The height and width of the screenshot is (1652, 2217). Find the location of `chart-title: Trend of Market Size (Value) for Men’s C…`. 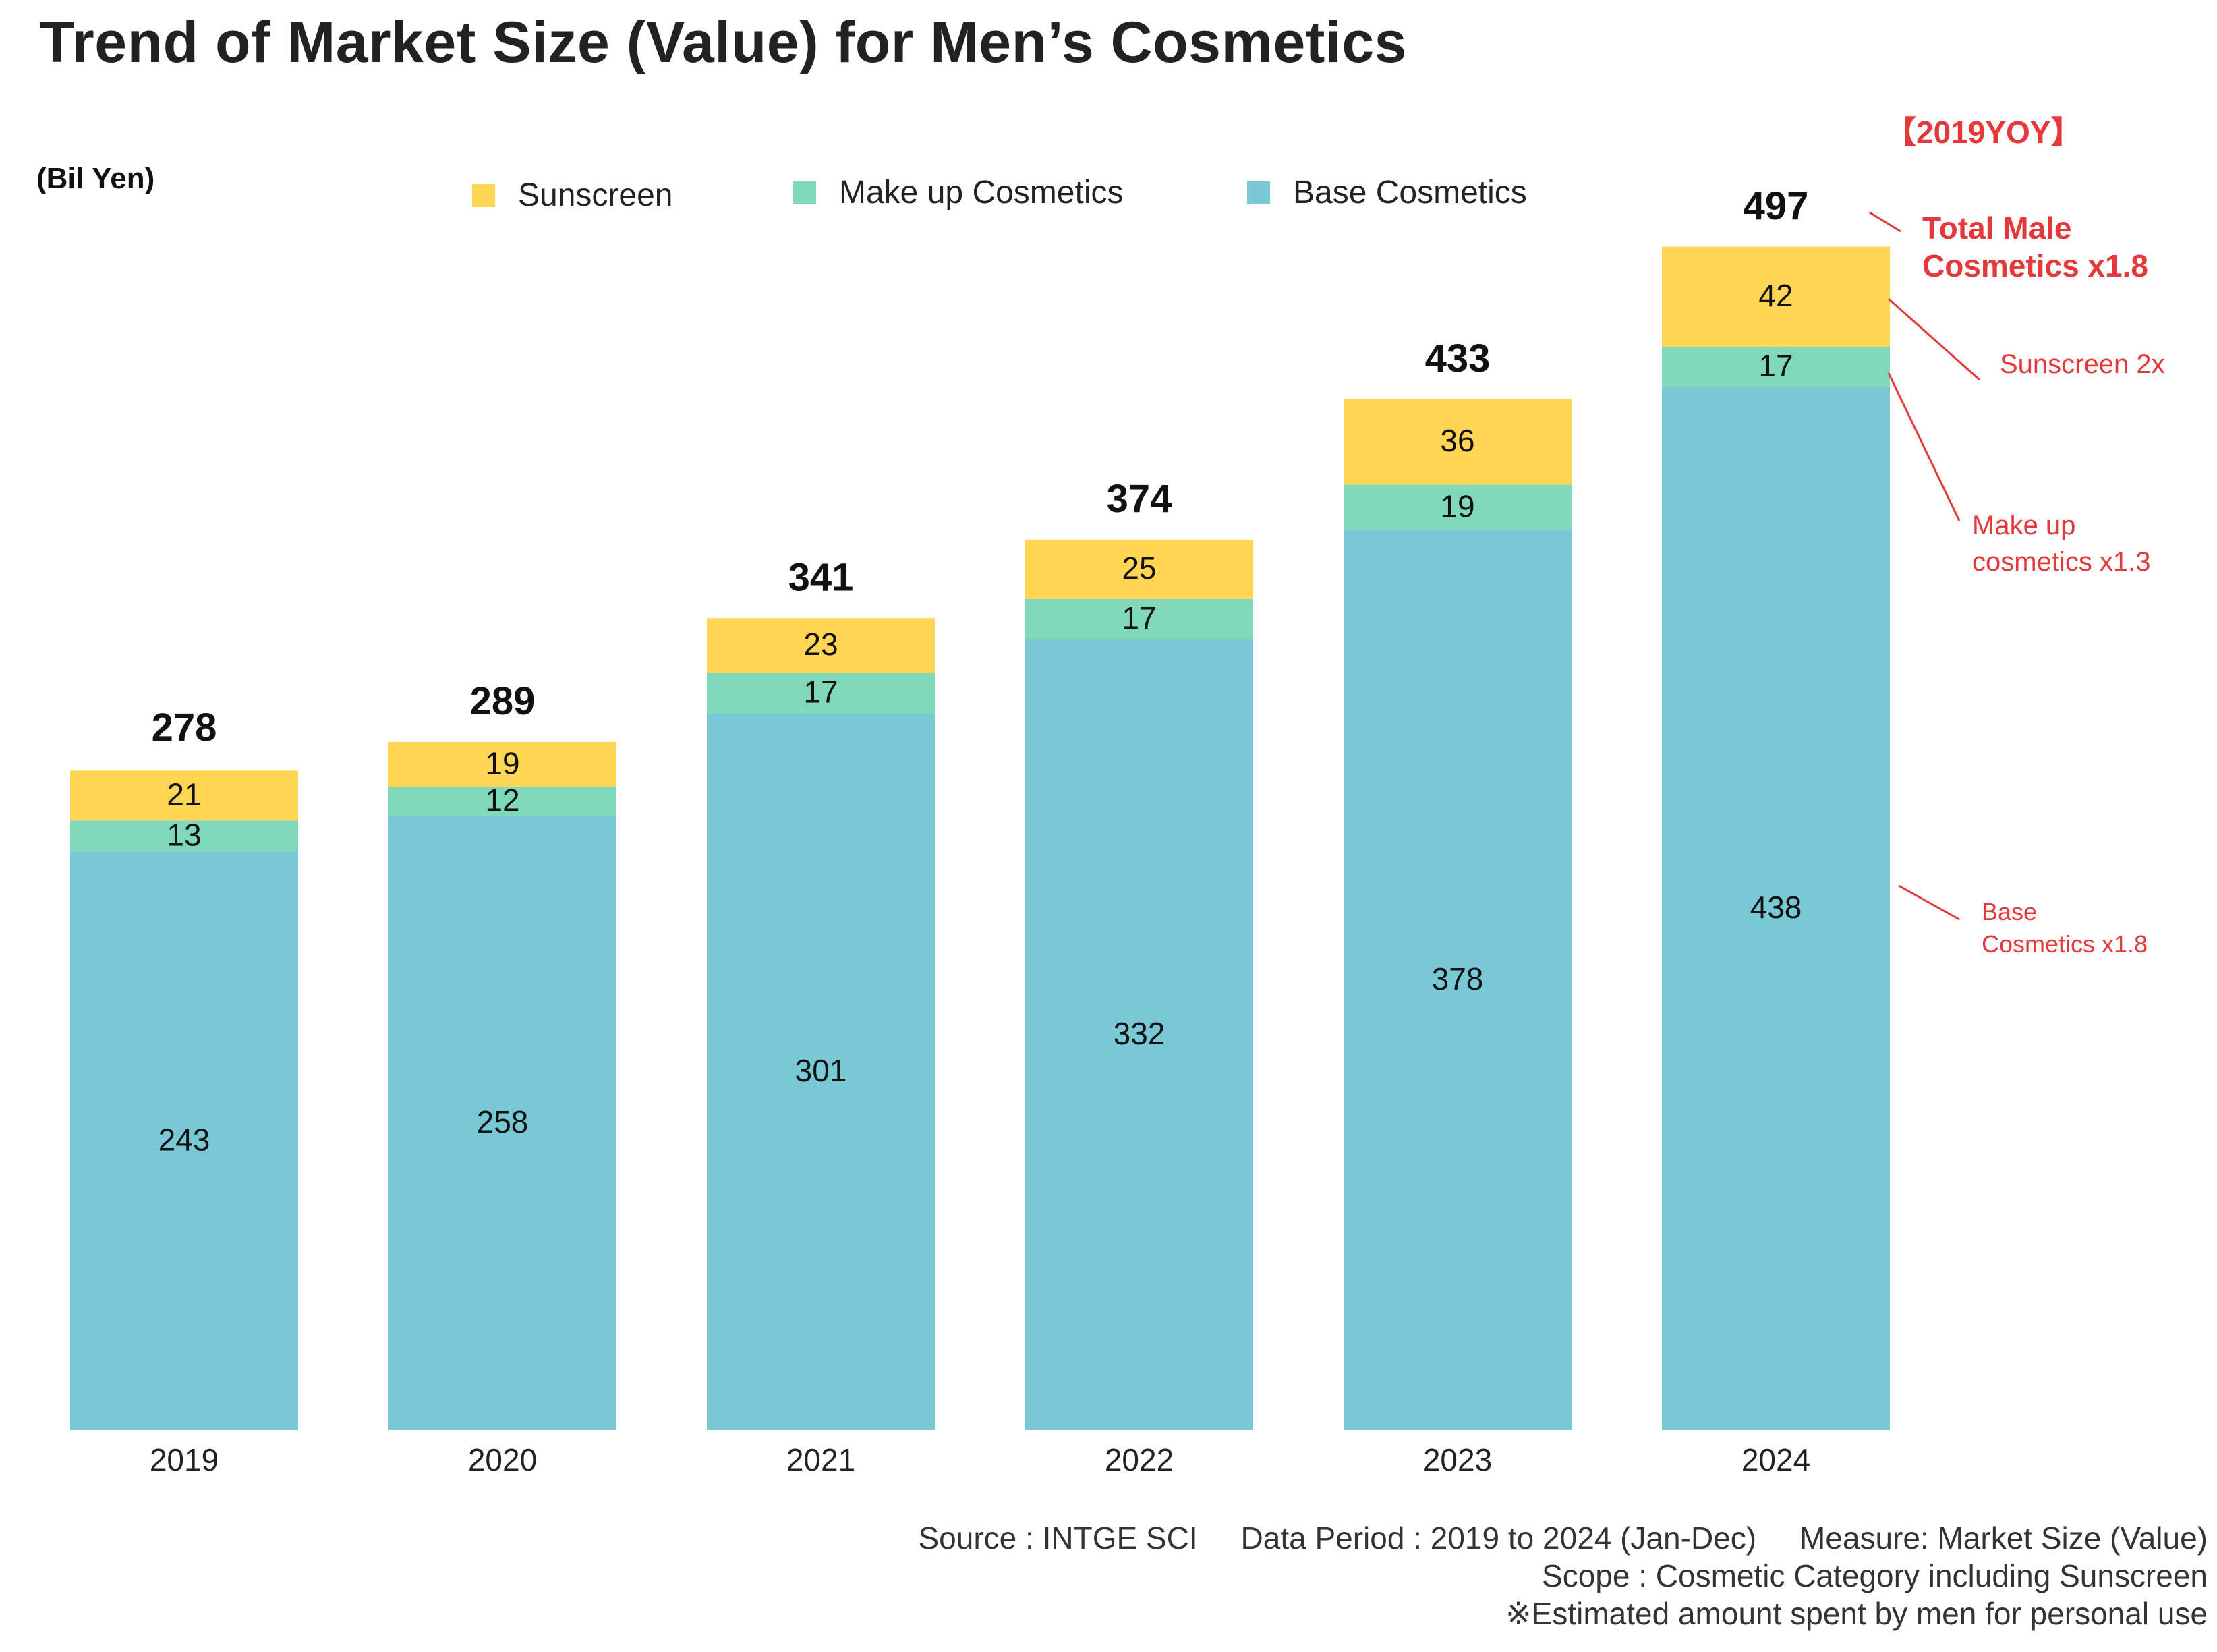

chart-title: Trend of Market Size (Value) for Men’s C… is located at coordinates (723, 42).